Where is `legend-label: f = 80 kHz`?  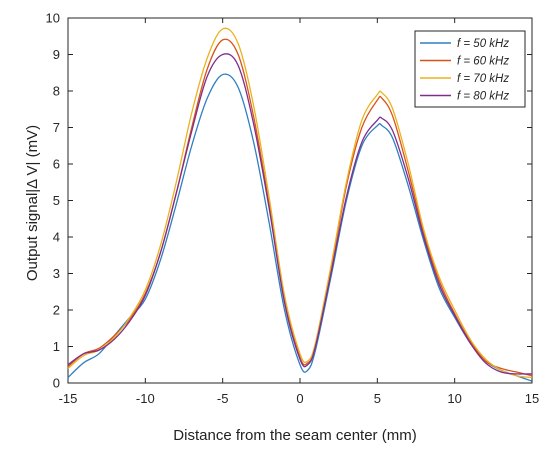
legend-label: f = 80 kHz is located at coordinates (483, 97).